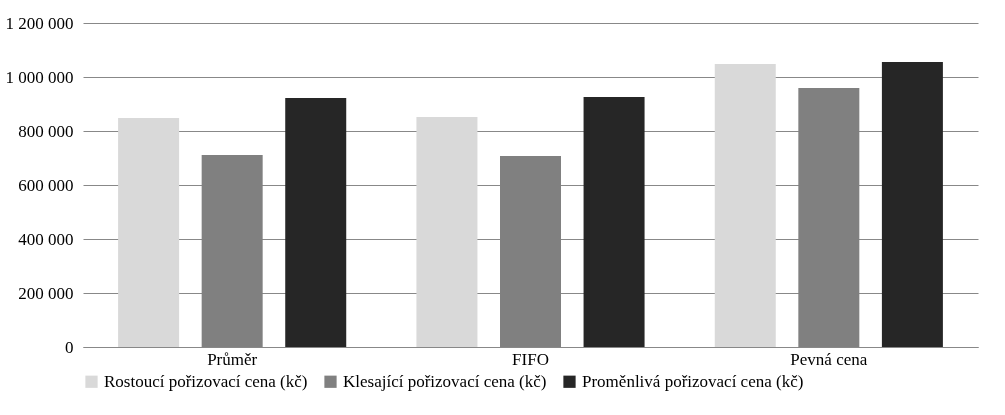 The height and width of the screenshot is (415, 1005). Describe the element at coordinates (206, 381) in the screenshot. I see `legend-label: Rostoucí pořizovací cena (kč)` at that location.